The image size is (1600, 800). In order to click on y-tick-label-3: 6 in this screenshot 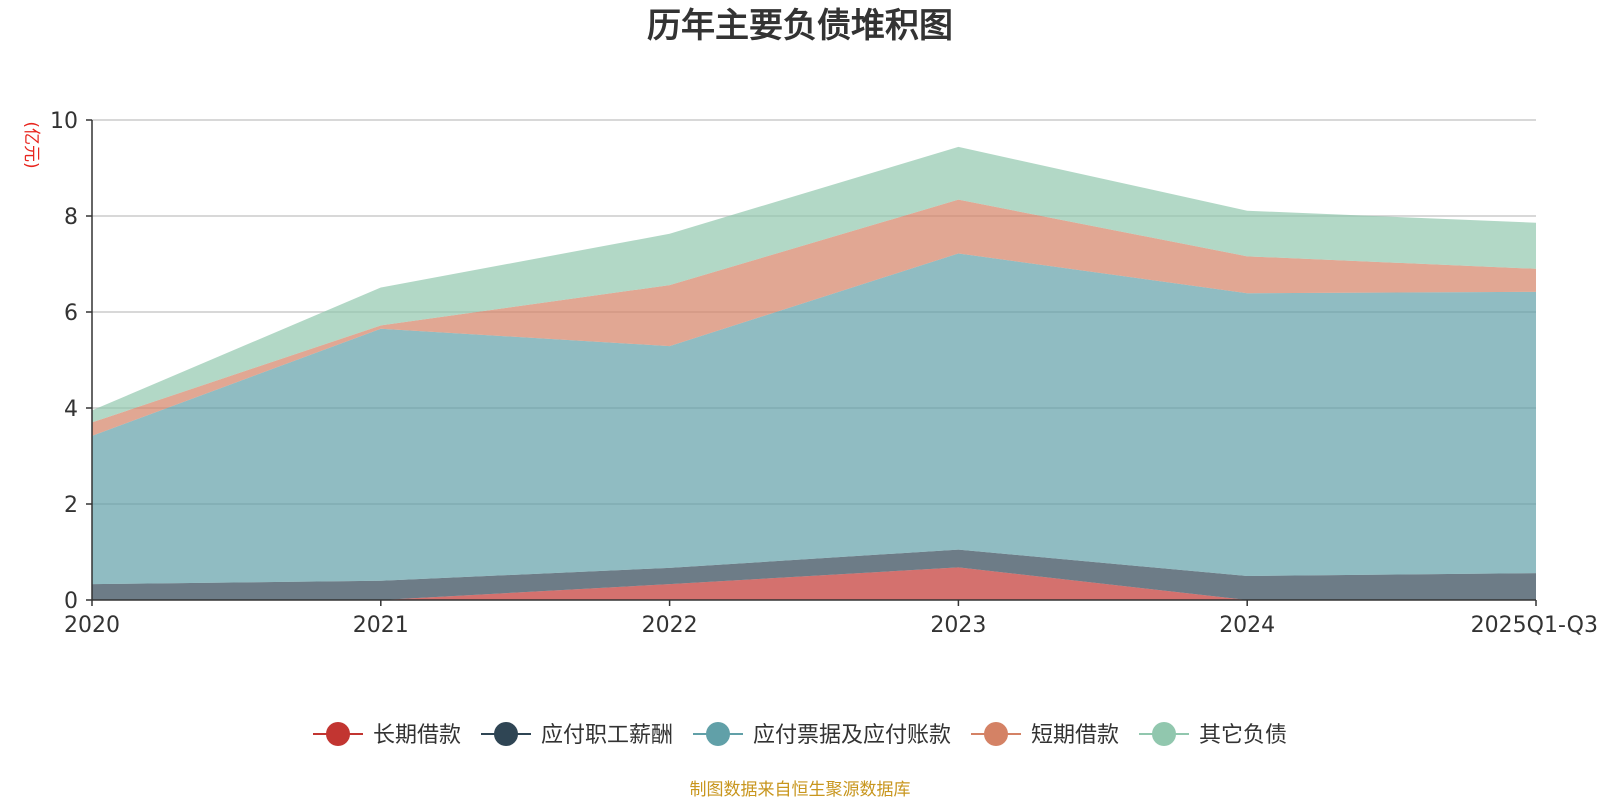, I will do `click(71, 313)`.